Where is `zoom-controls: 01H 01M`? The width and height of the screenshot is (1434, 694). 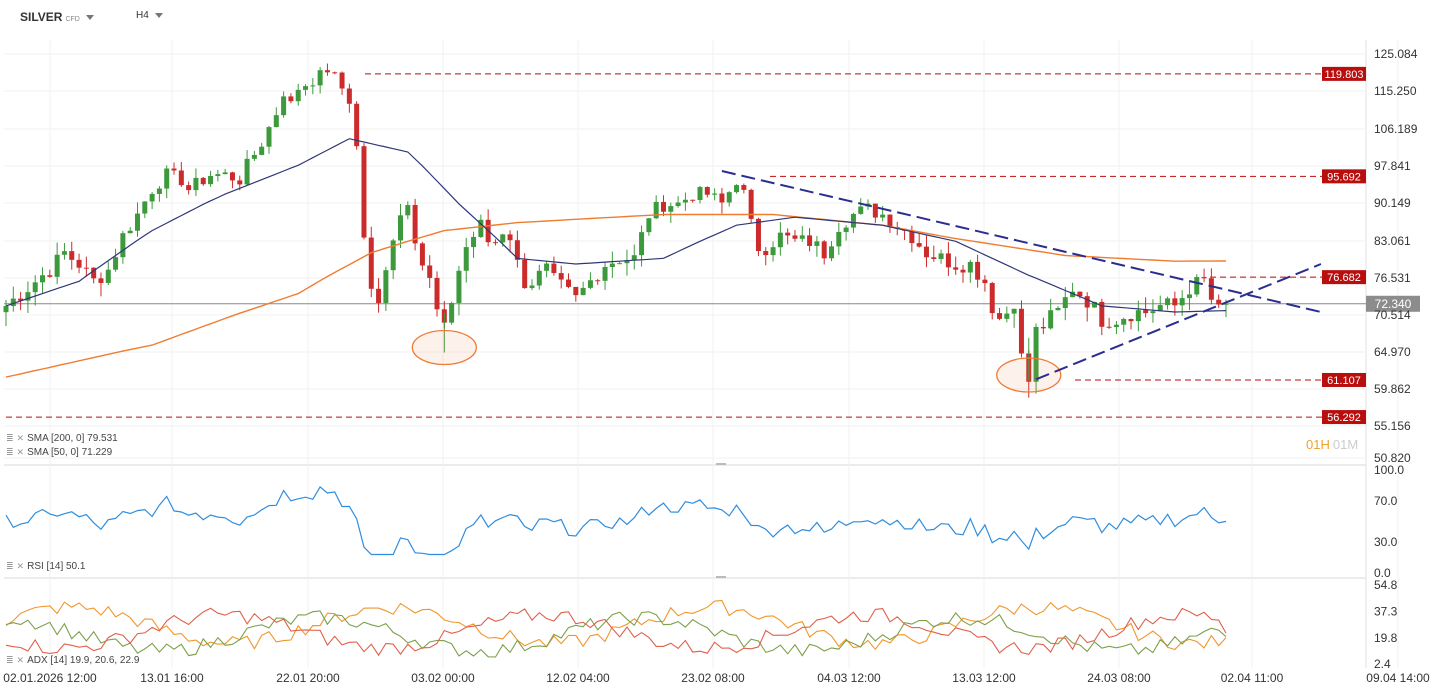
zoom-controls: 01H 01M is located at coordinates (1333, 444).